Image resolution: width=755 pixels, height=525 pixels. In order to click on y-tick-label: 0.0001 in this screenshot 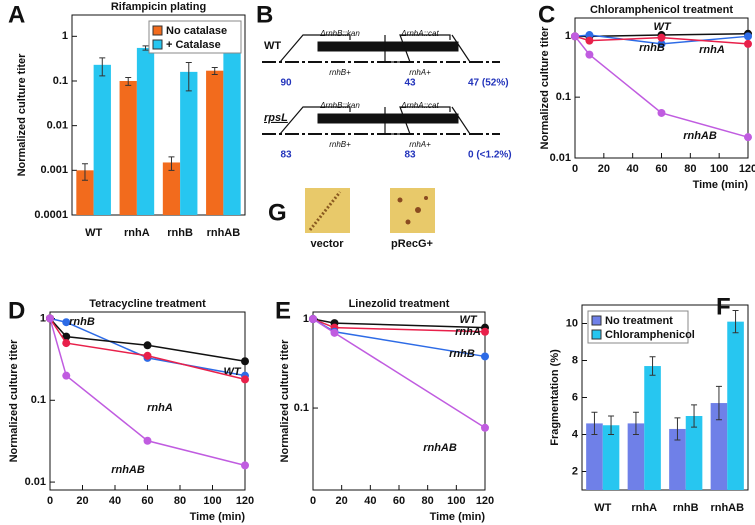, I will do `click(51, 215)`.